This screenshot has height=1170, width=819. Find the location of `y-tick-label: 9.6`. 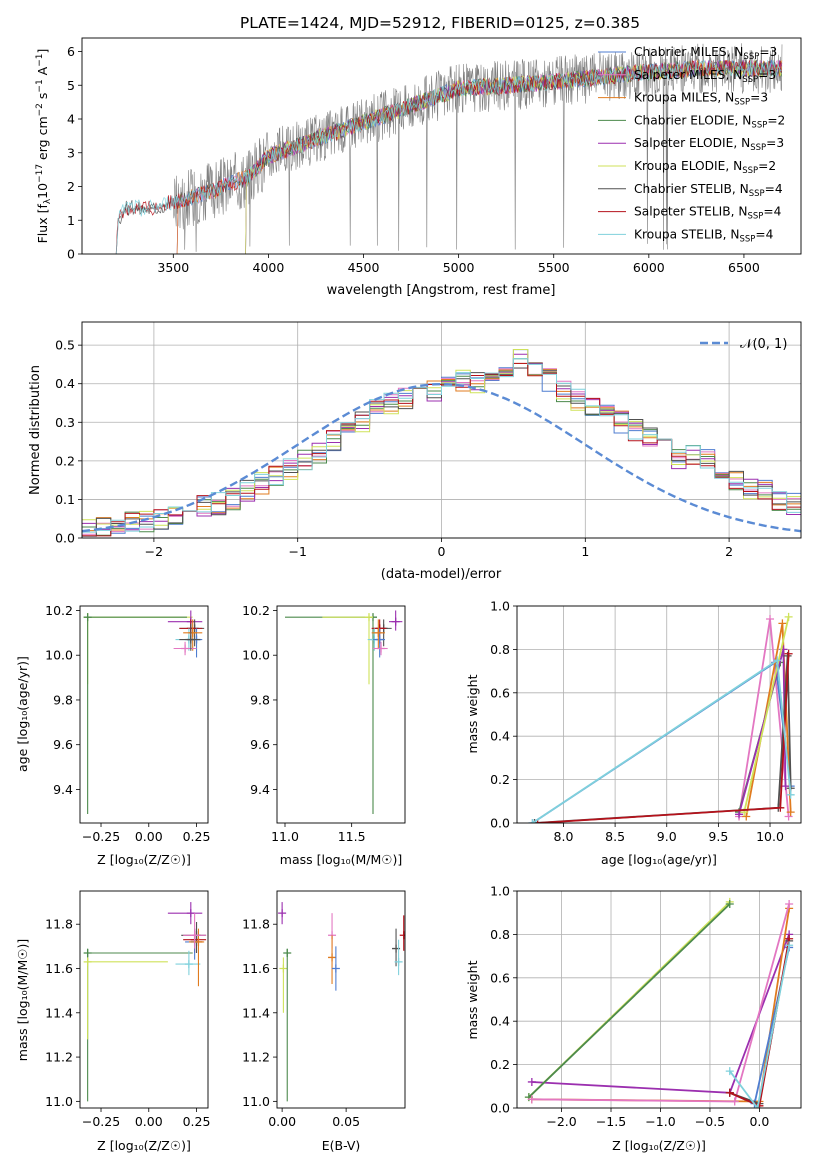

y-tick-label: 9.6 is located at coordinates (63, 744).